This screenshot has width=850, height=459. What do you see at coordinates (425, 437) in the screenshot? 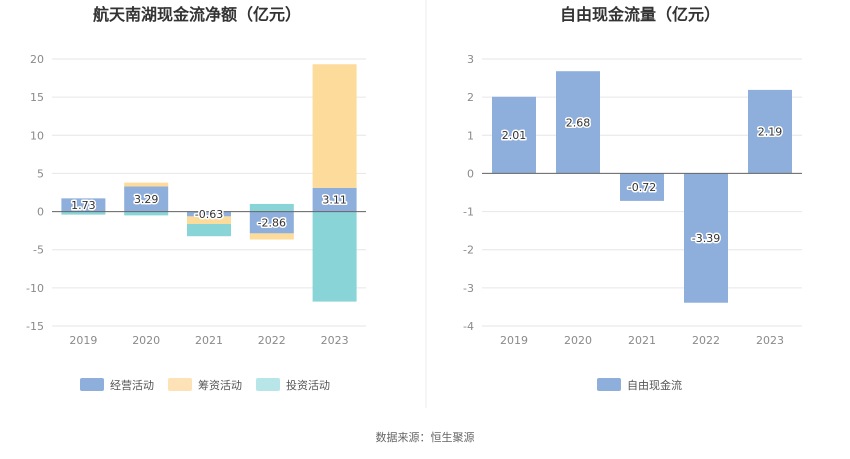
I see `data-source: 数据来源：恒生聚源` at bounding box center [425, 437].